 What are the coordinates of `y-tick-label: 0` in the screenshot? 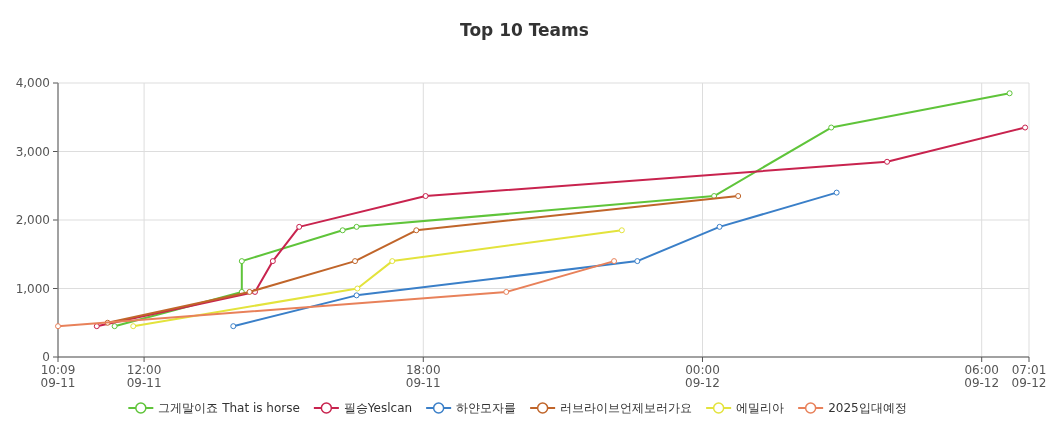 It's located at (46, 357).